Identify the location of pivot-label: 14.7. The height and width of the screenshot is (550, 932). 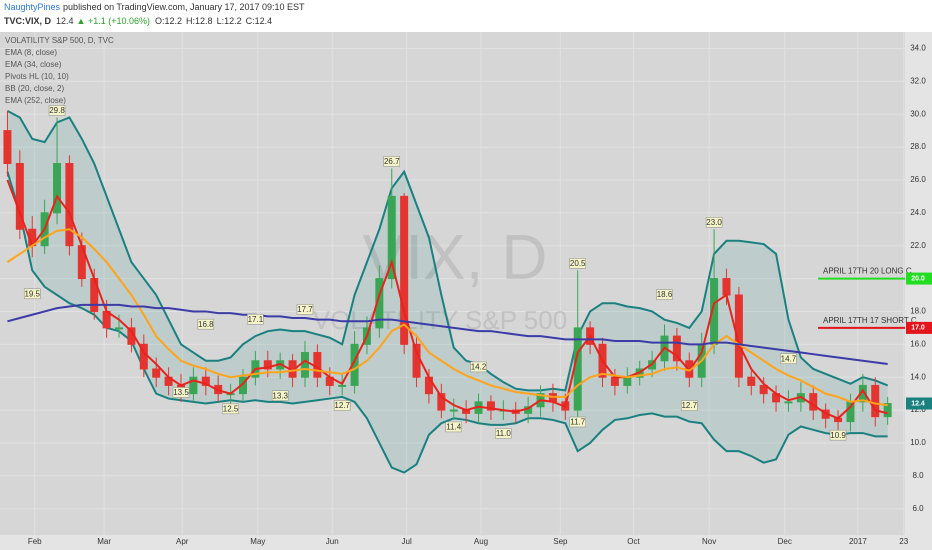
(789, 358).